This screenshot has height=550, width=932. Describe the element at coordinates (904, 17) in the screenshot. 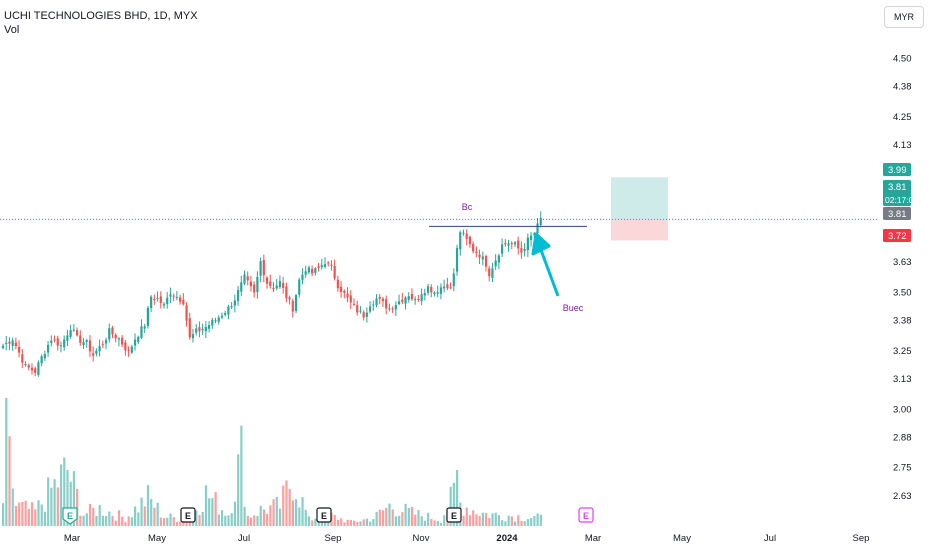

I see `currency-button: MYR` at that location.